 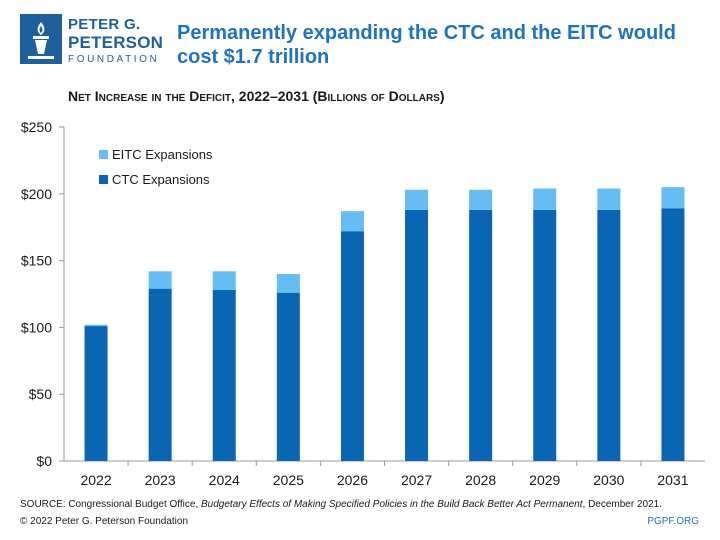 I want to click on site-link: PGPF.ORG, so click(x=673, y=521).